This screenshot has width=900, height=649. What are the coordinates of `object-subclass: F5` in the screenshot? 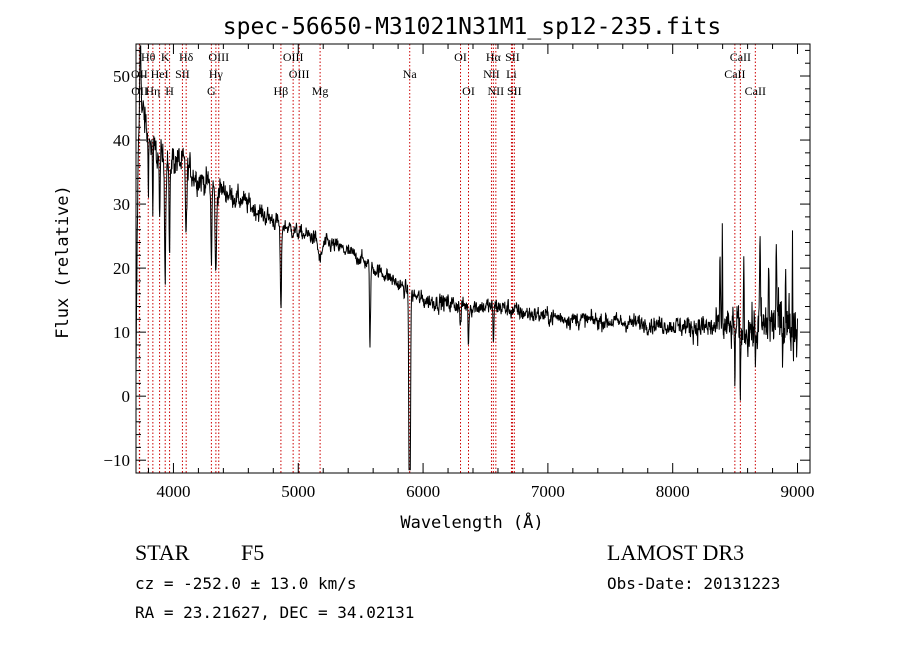 It's located at (253, 552).